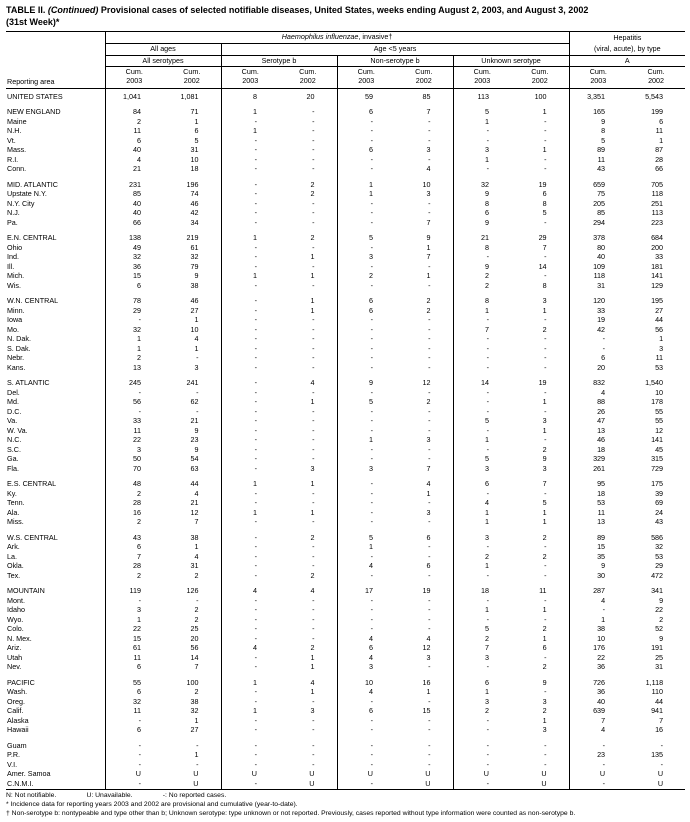 This screenshot has width=690, height=822. Describe the element at coordinates (657, 755) in the screenshot. I see `value-cell: 135` at that location.